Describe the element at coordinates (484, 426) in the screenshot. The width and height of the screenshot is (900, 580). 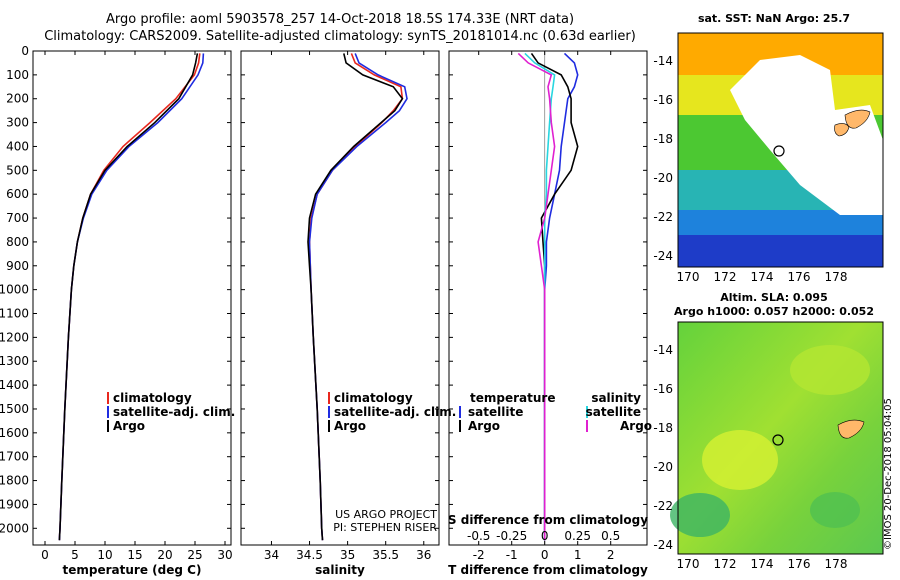
I see `legend-label-t-argo: Argo` at that location.